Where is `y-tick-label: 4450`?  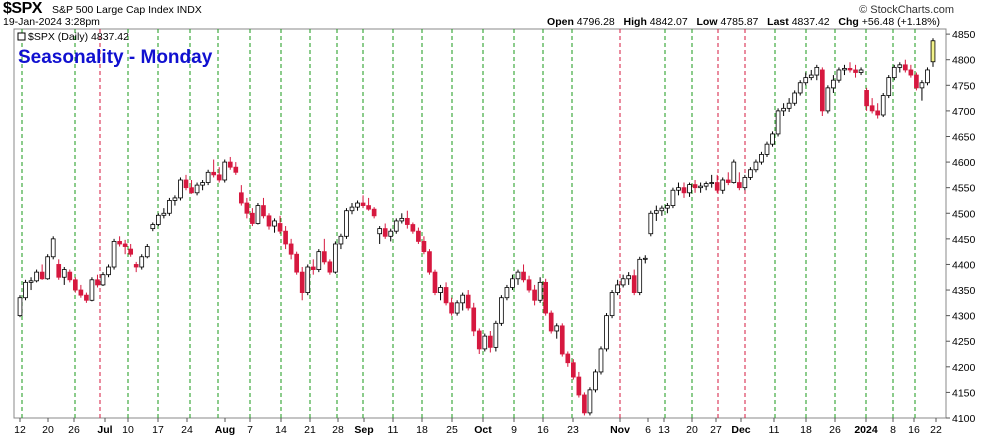
y-tick-label: 4450 is located at coordinates (964, 240).